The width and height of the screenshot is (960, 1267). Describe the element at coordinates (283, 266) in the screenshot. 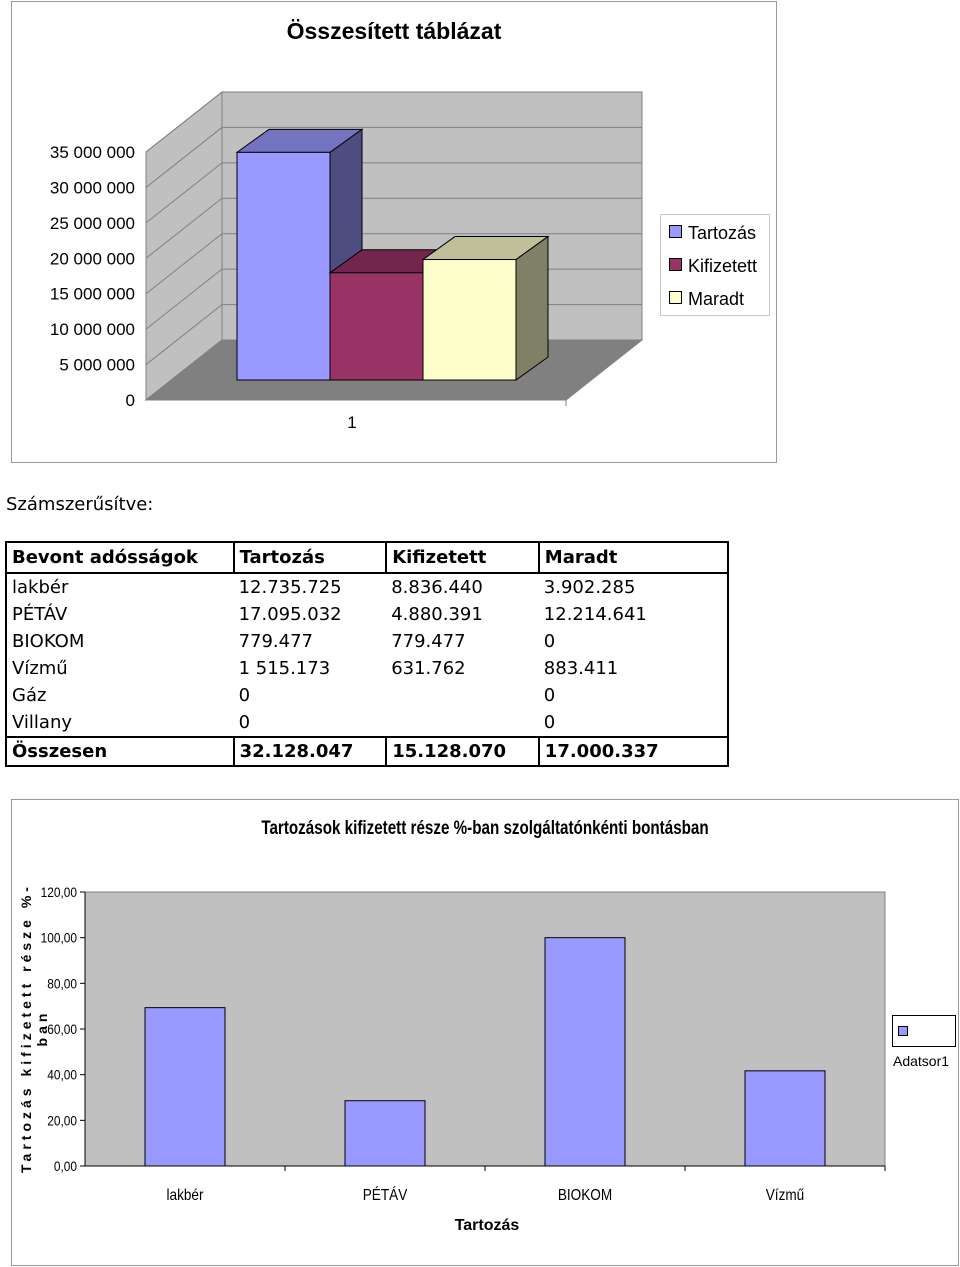

I see `bar-tartozás` at that location.